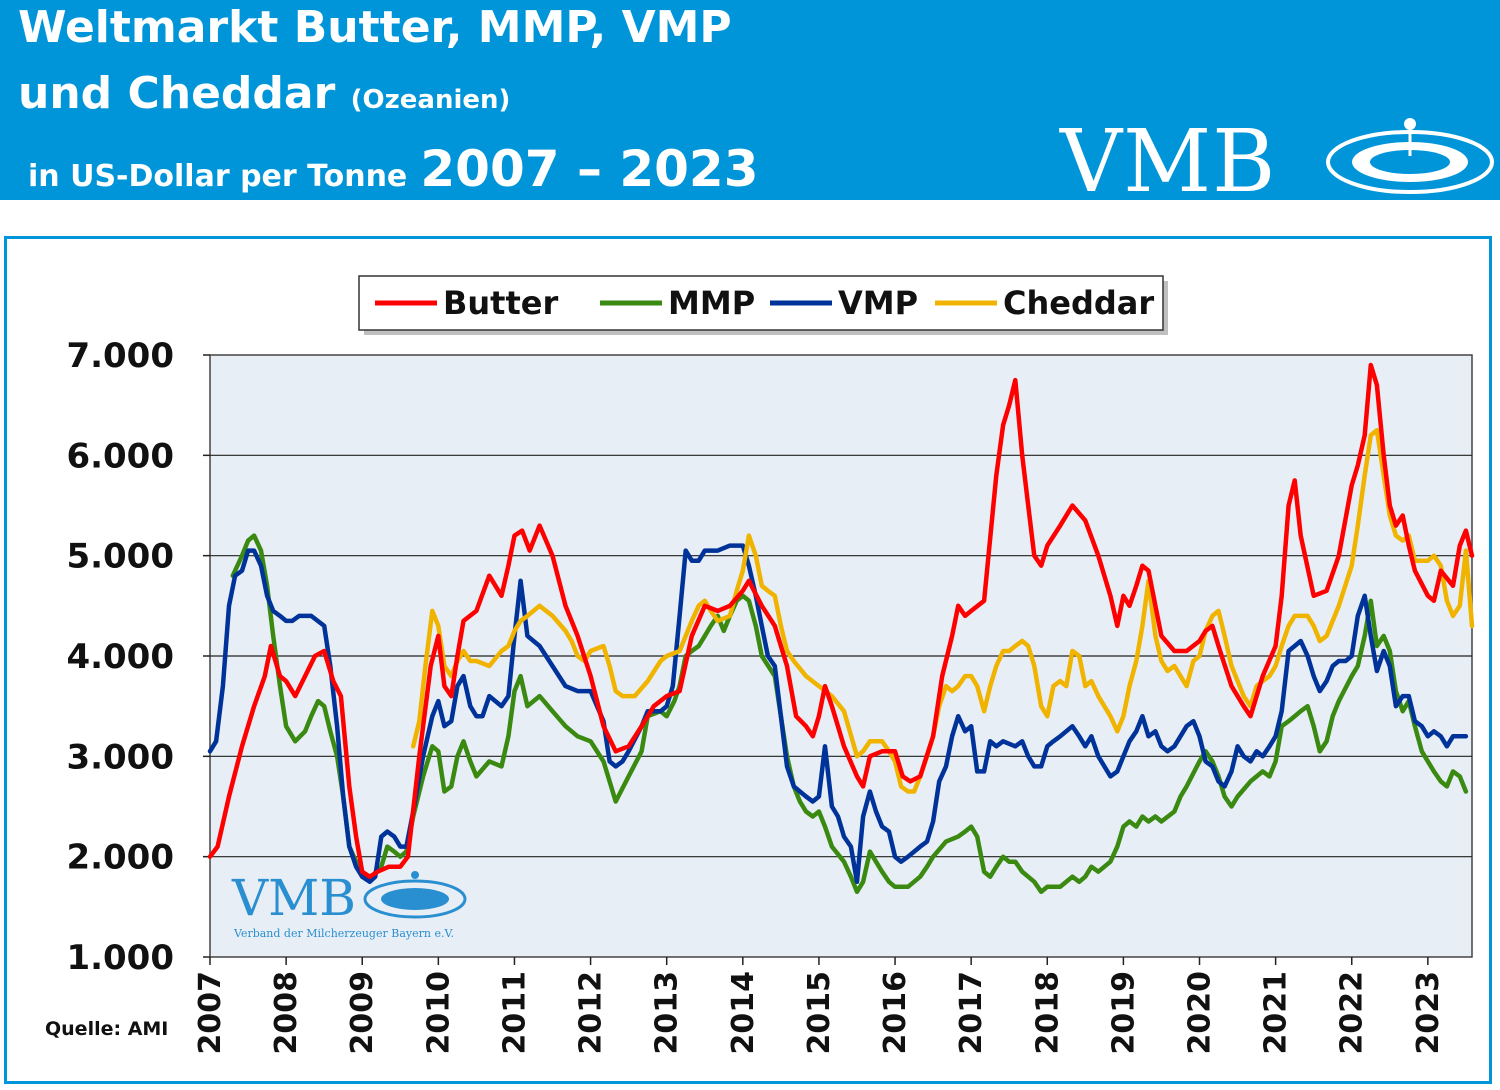 This screenshot has width=1500, height=1090. What do you see at coordinates (591, 1013) in the screenshot?
I see `x-tick-label: 2012` at bounding box center [591, 1013].